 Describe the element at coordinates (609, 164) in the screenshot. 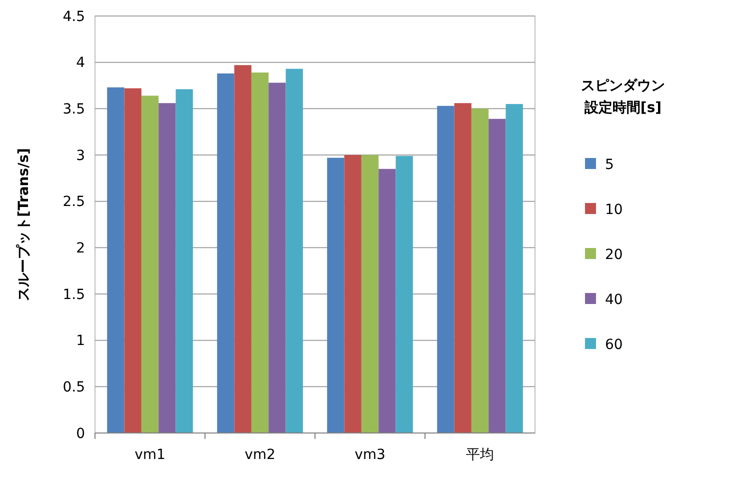

I see `legend-label: 5` at that location.